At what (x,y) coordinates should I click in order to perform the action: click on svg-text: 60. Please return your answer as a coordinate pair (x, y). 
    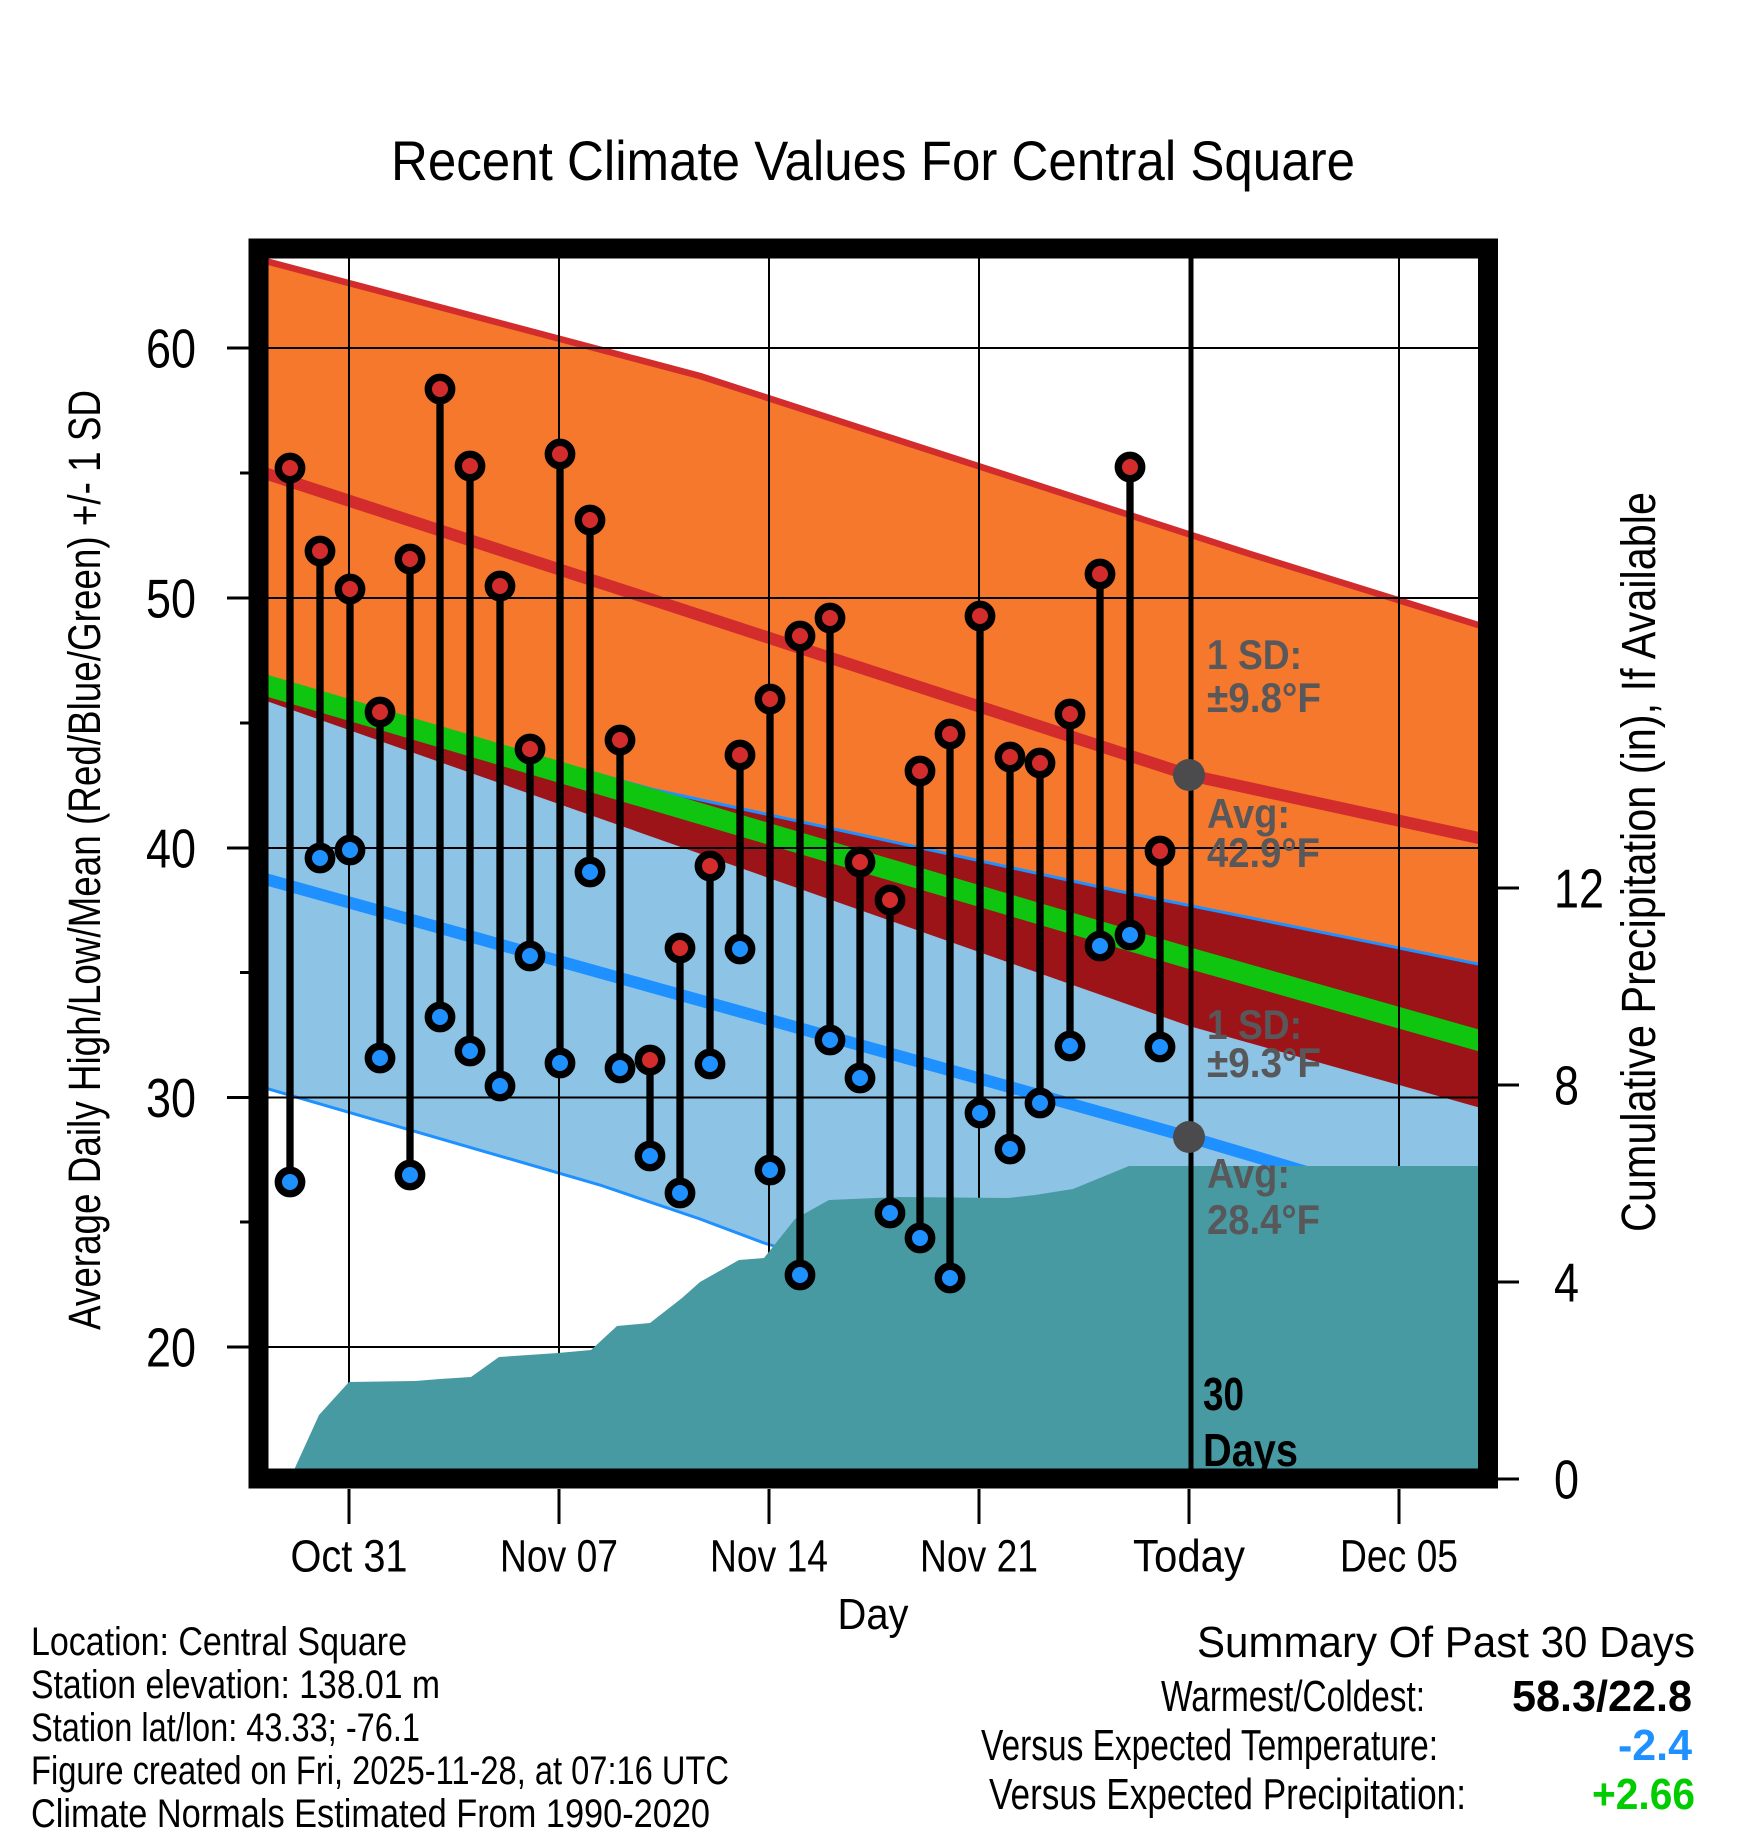
    Looking at the image, I should click on (171, 349).